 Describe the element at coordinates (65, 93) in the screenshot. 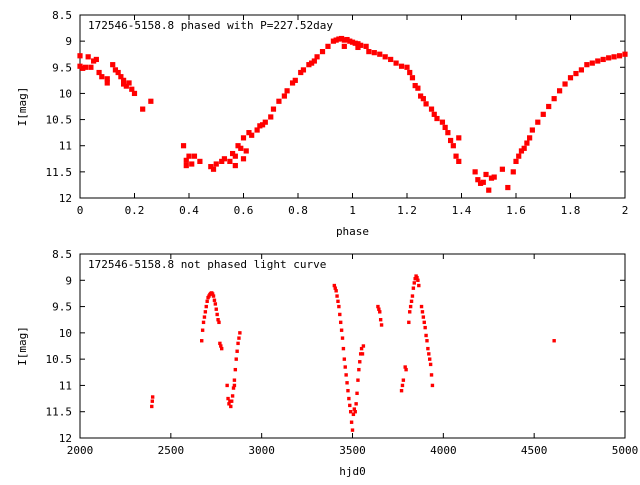

I see `phased-y-tick-label: 10` at that location.